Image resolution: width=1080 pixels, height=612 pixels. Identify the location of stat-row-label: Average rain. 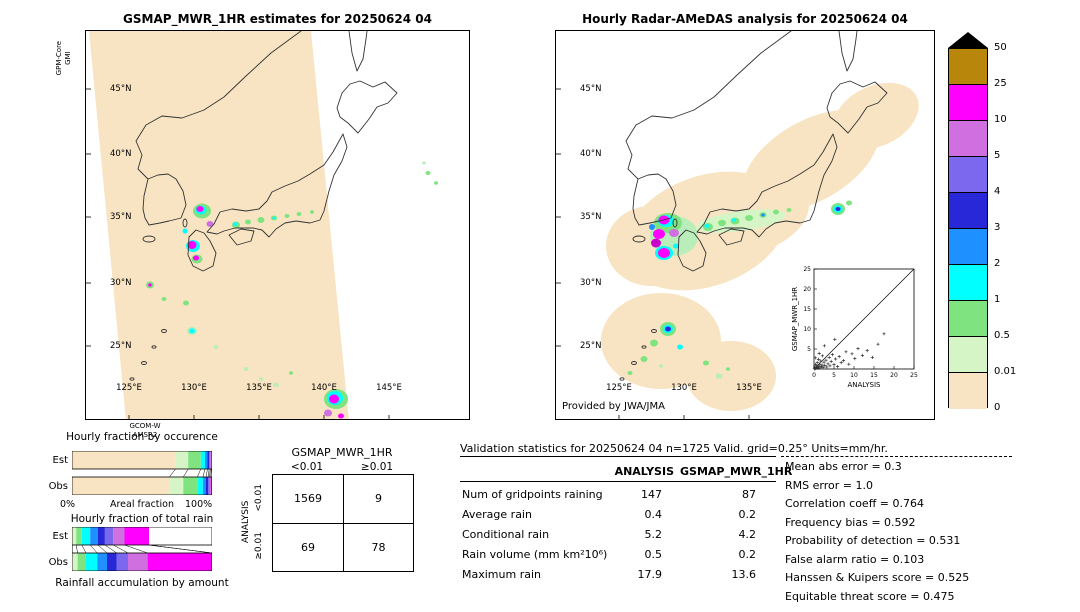
(497, 514).